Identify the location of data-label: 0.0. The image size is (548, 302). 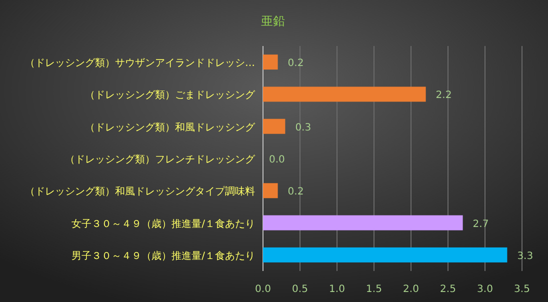
(277, 160).